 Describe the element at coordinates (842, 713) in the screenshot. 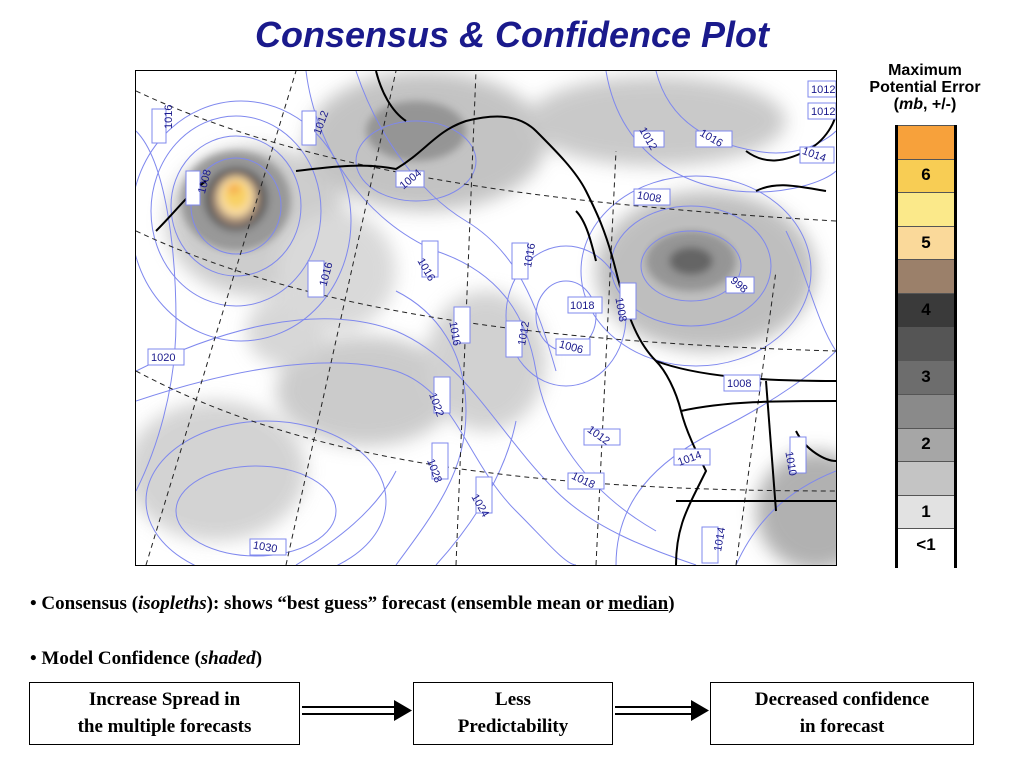

I see `confidence-box: Decreased confidence in forecast` at that location.